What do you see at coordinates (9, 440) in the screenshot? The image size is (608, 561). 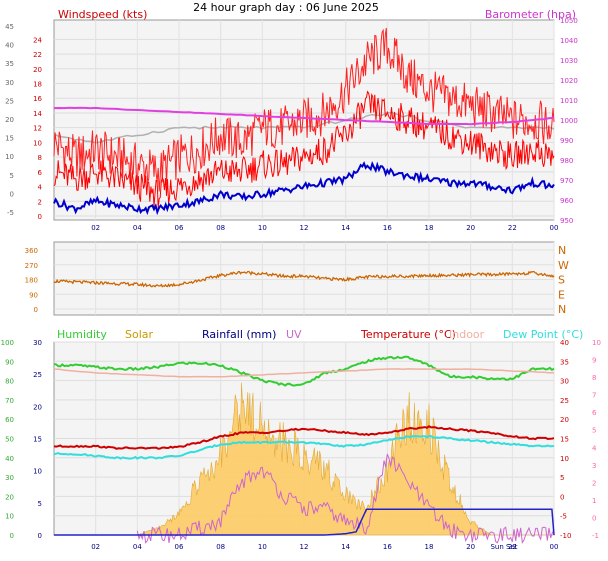 I see `humidity-tick-label: 50` at bounding box center [9, 440].